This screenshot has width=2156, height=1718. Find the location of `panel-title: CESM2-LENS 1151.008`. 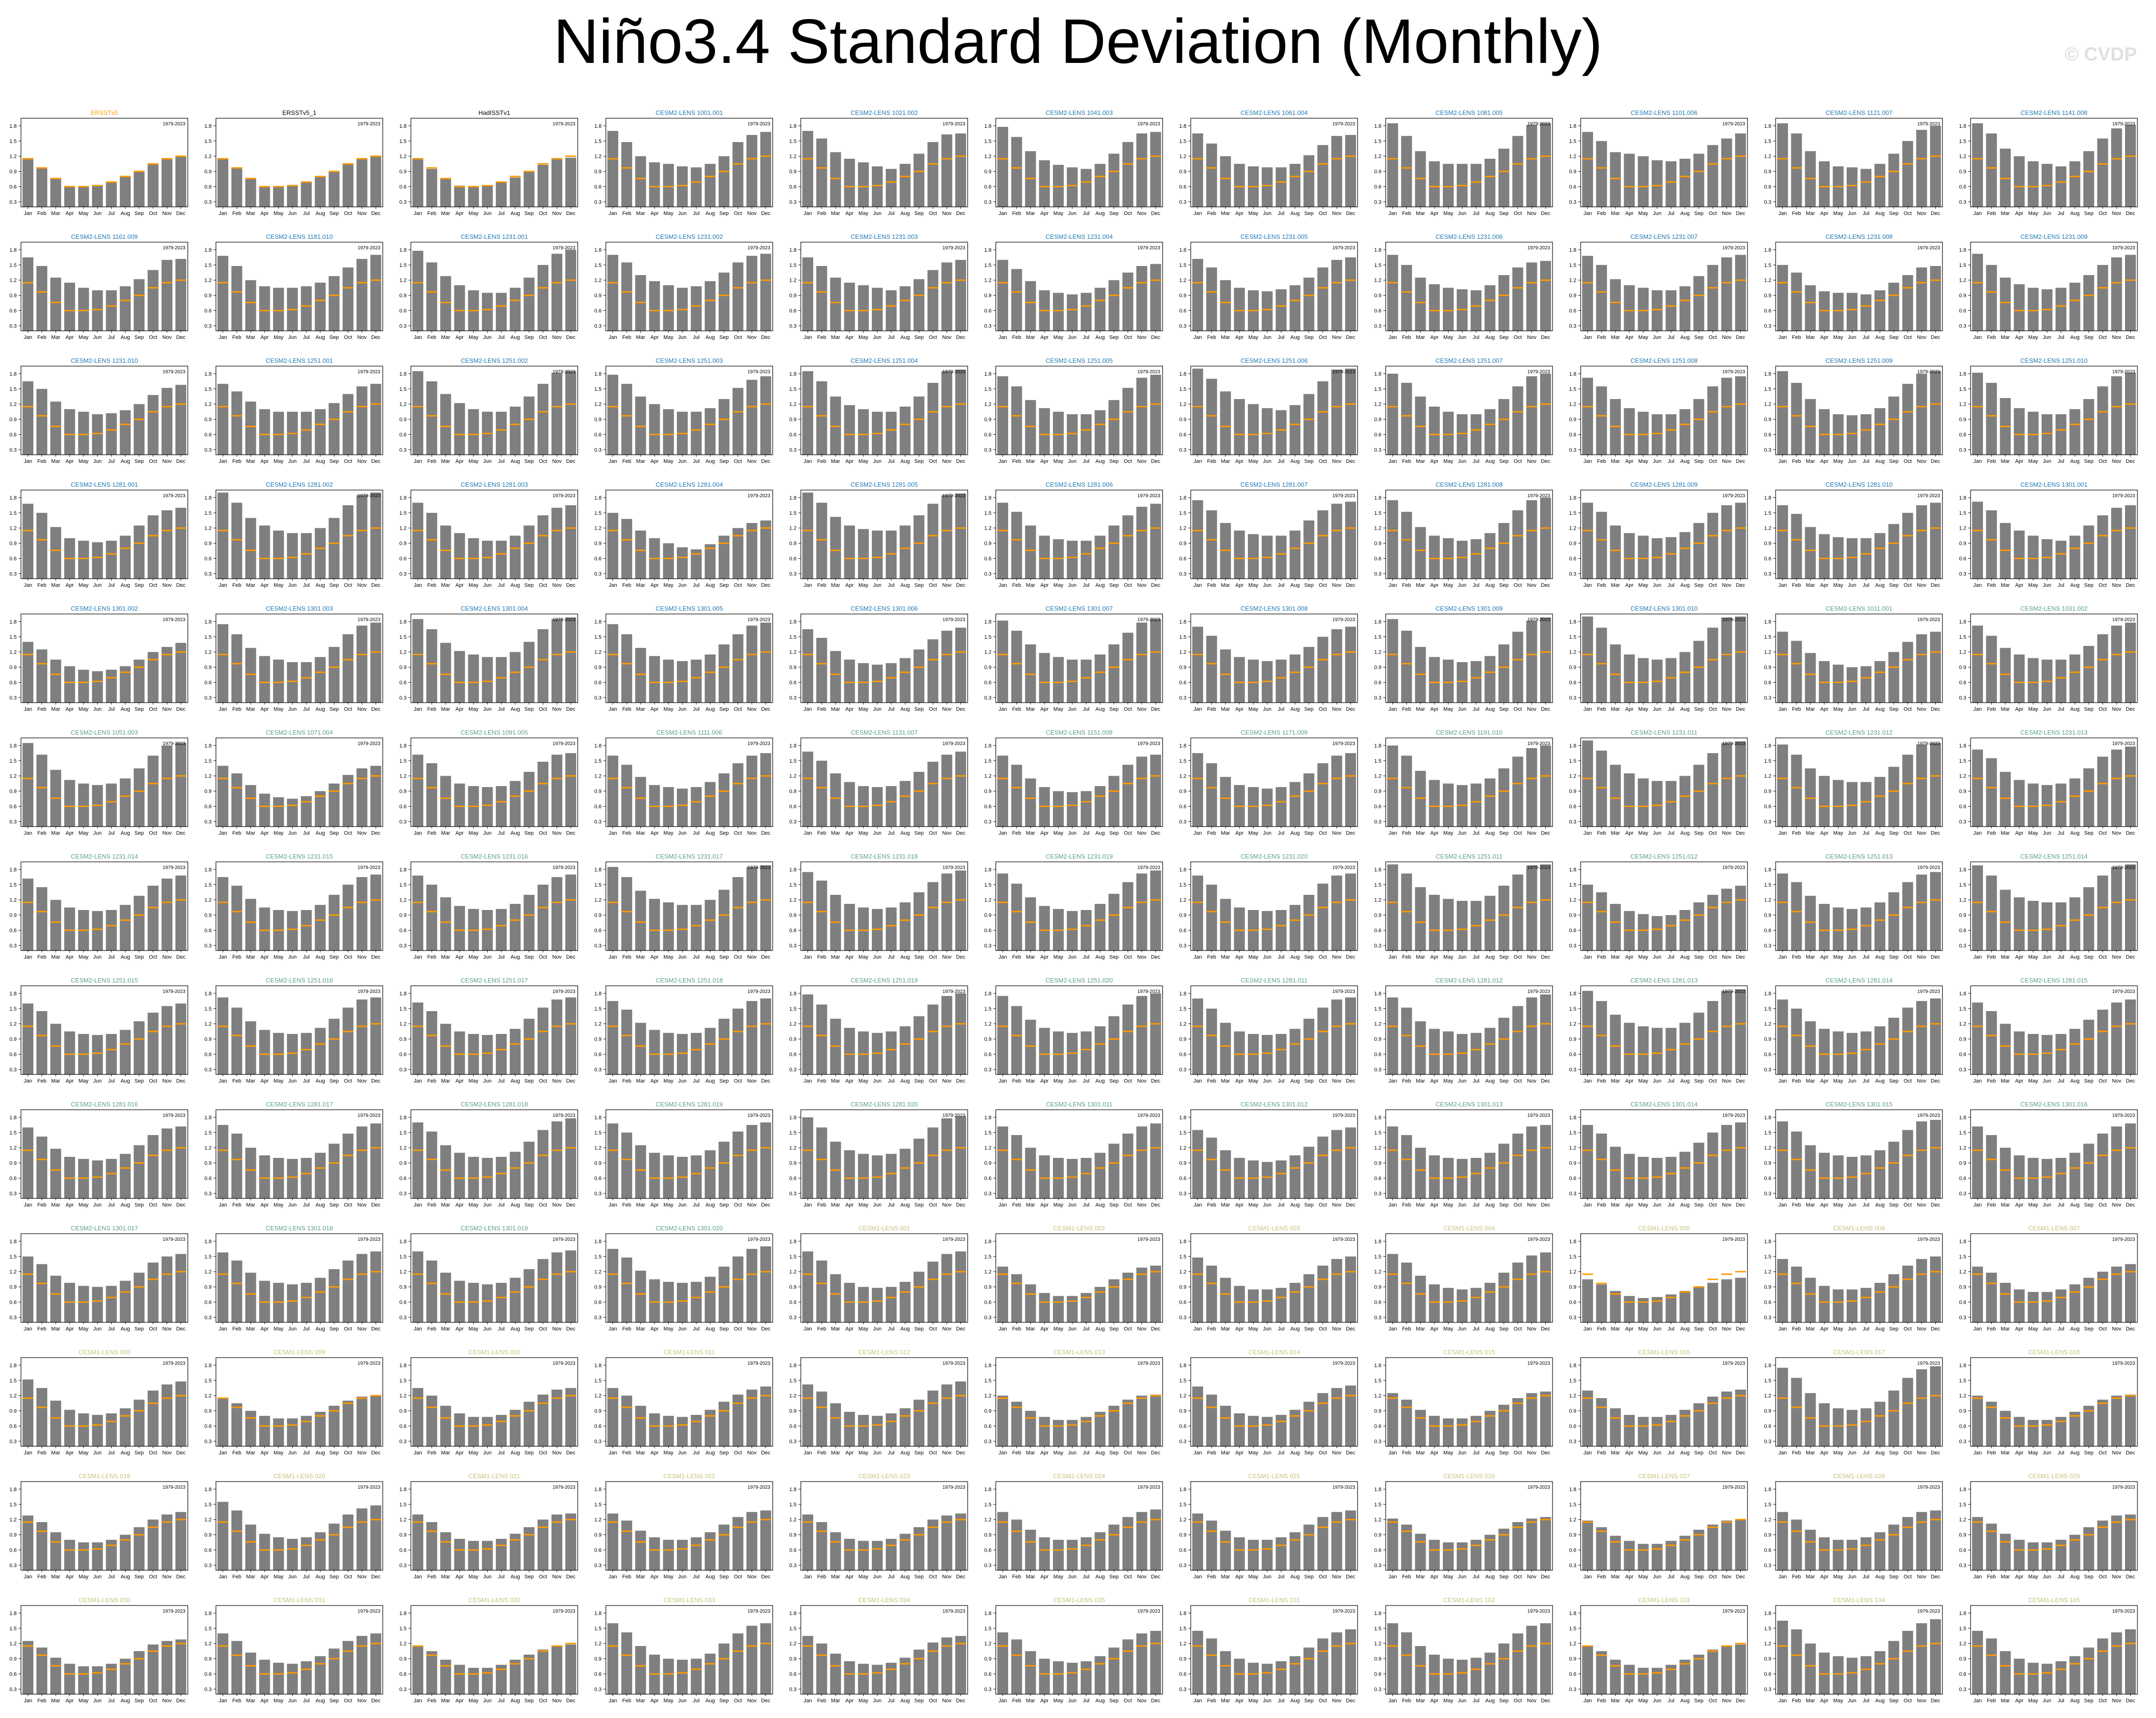

panel-title: CESM2-LENS 1151.008 is located at coordinates (1079, 732).